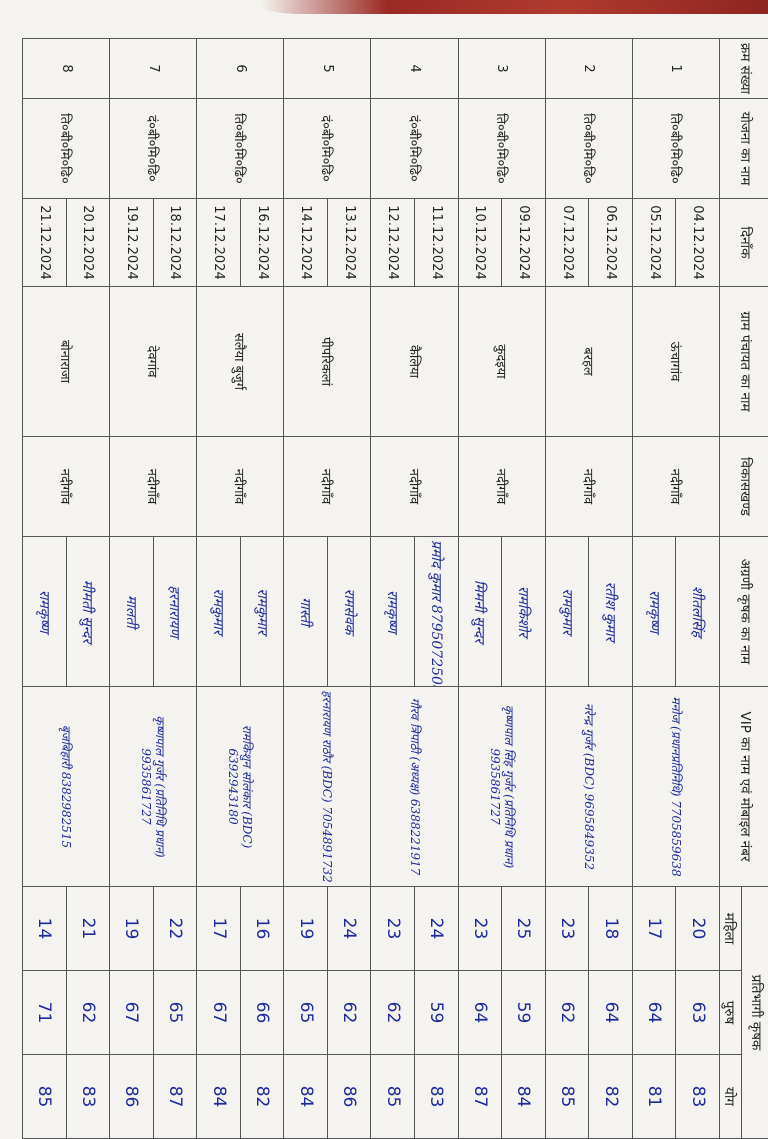 The image size is (768, 1139). I want to click on header-date: दिनाँक, so click(744, 243).